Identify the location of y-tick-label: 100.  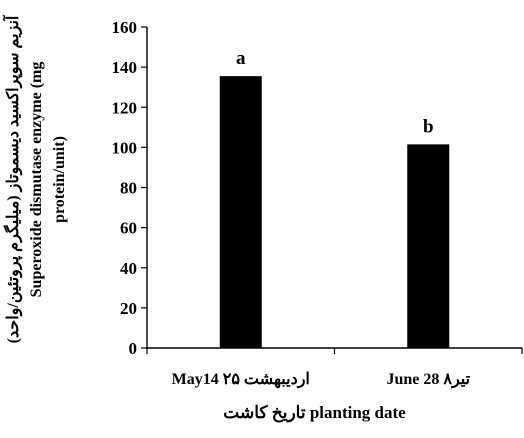
(125, 147).